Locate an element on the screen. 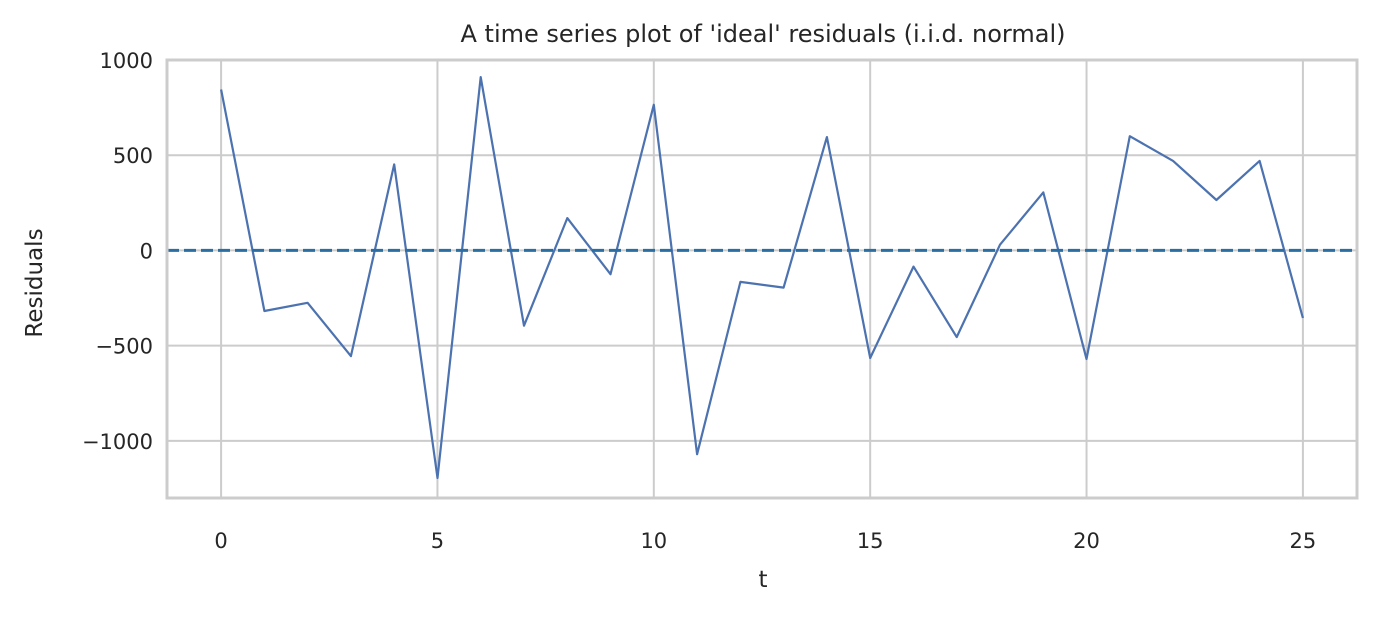  x-tick-label: 20 is located at coordinates (1086, 541).